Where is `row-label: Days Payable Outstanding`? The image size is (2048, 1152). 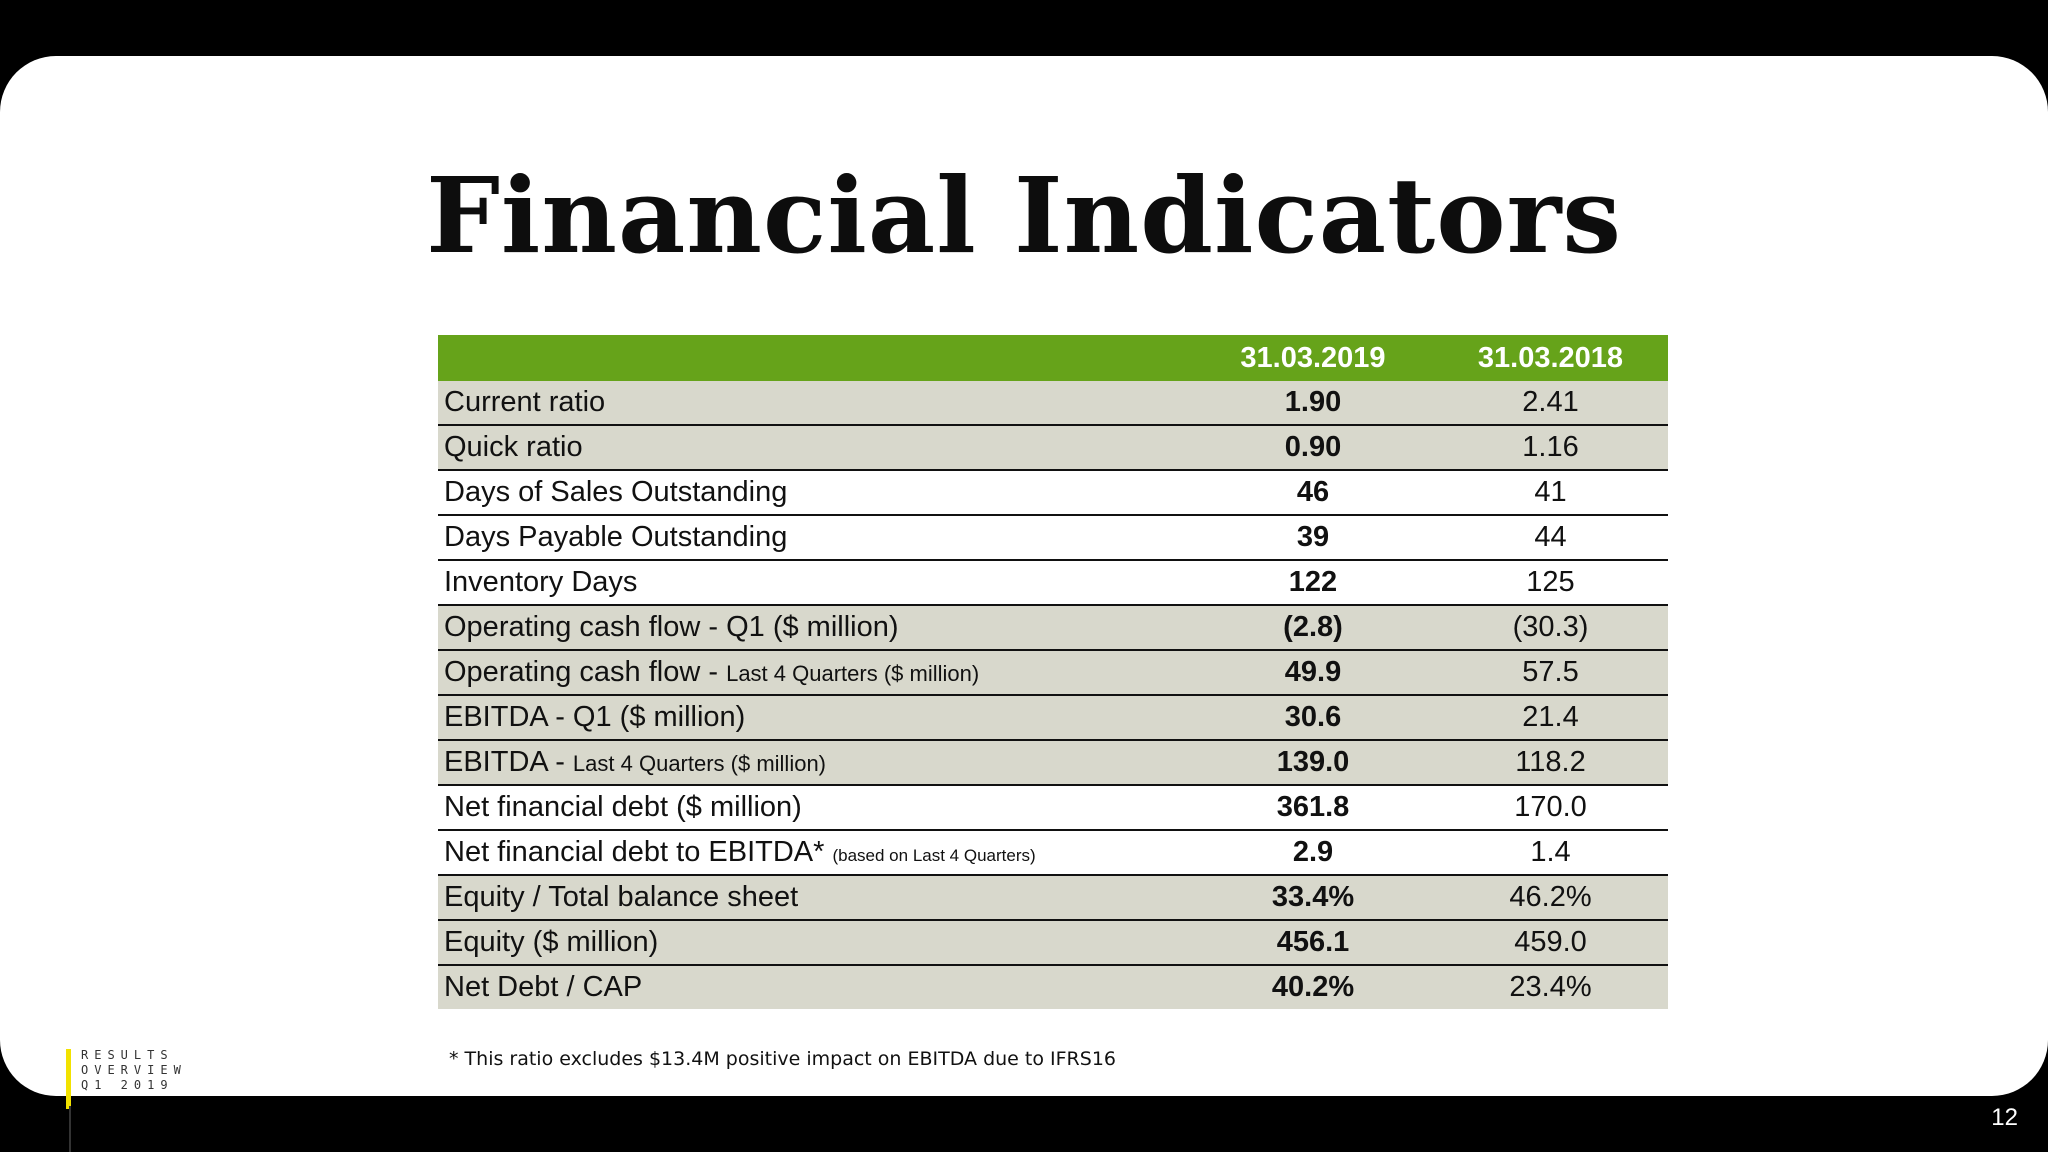 row-label: Days Payable Outstanding is located at coordinates (815, 537).